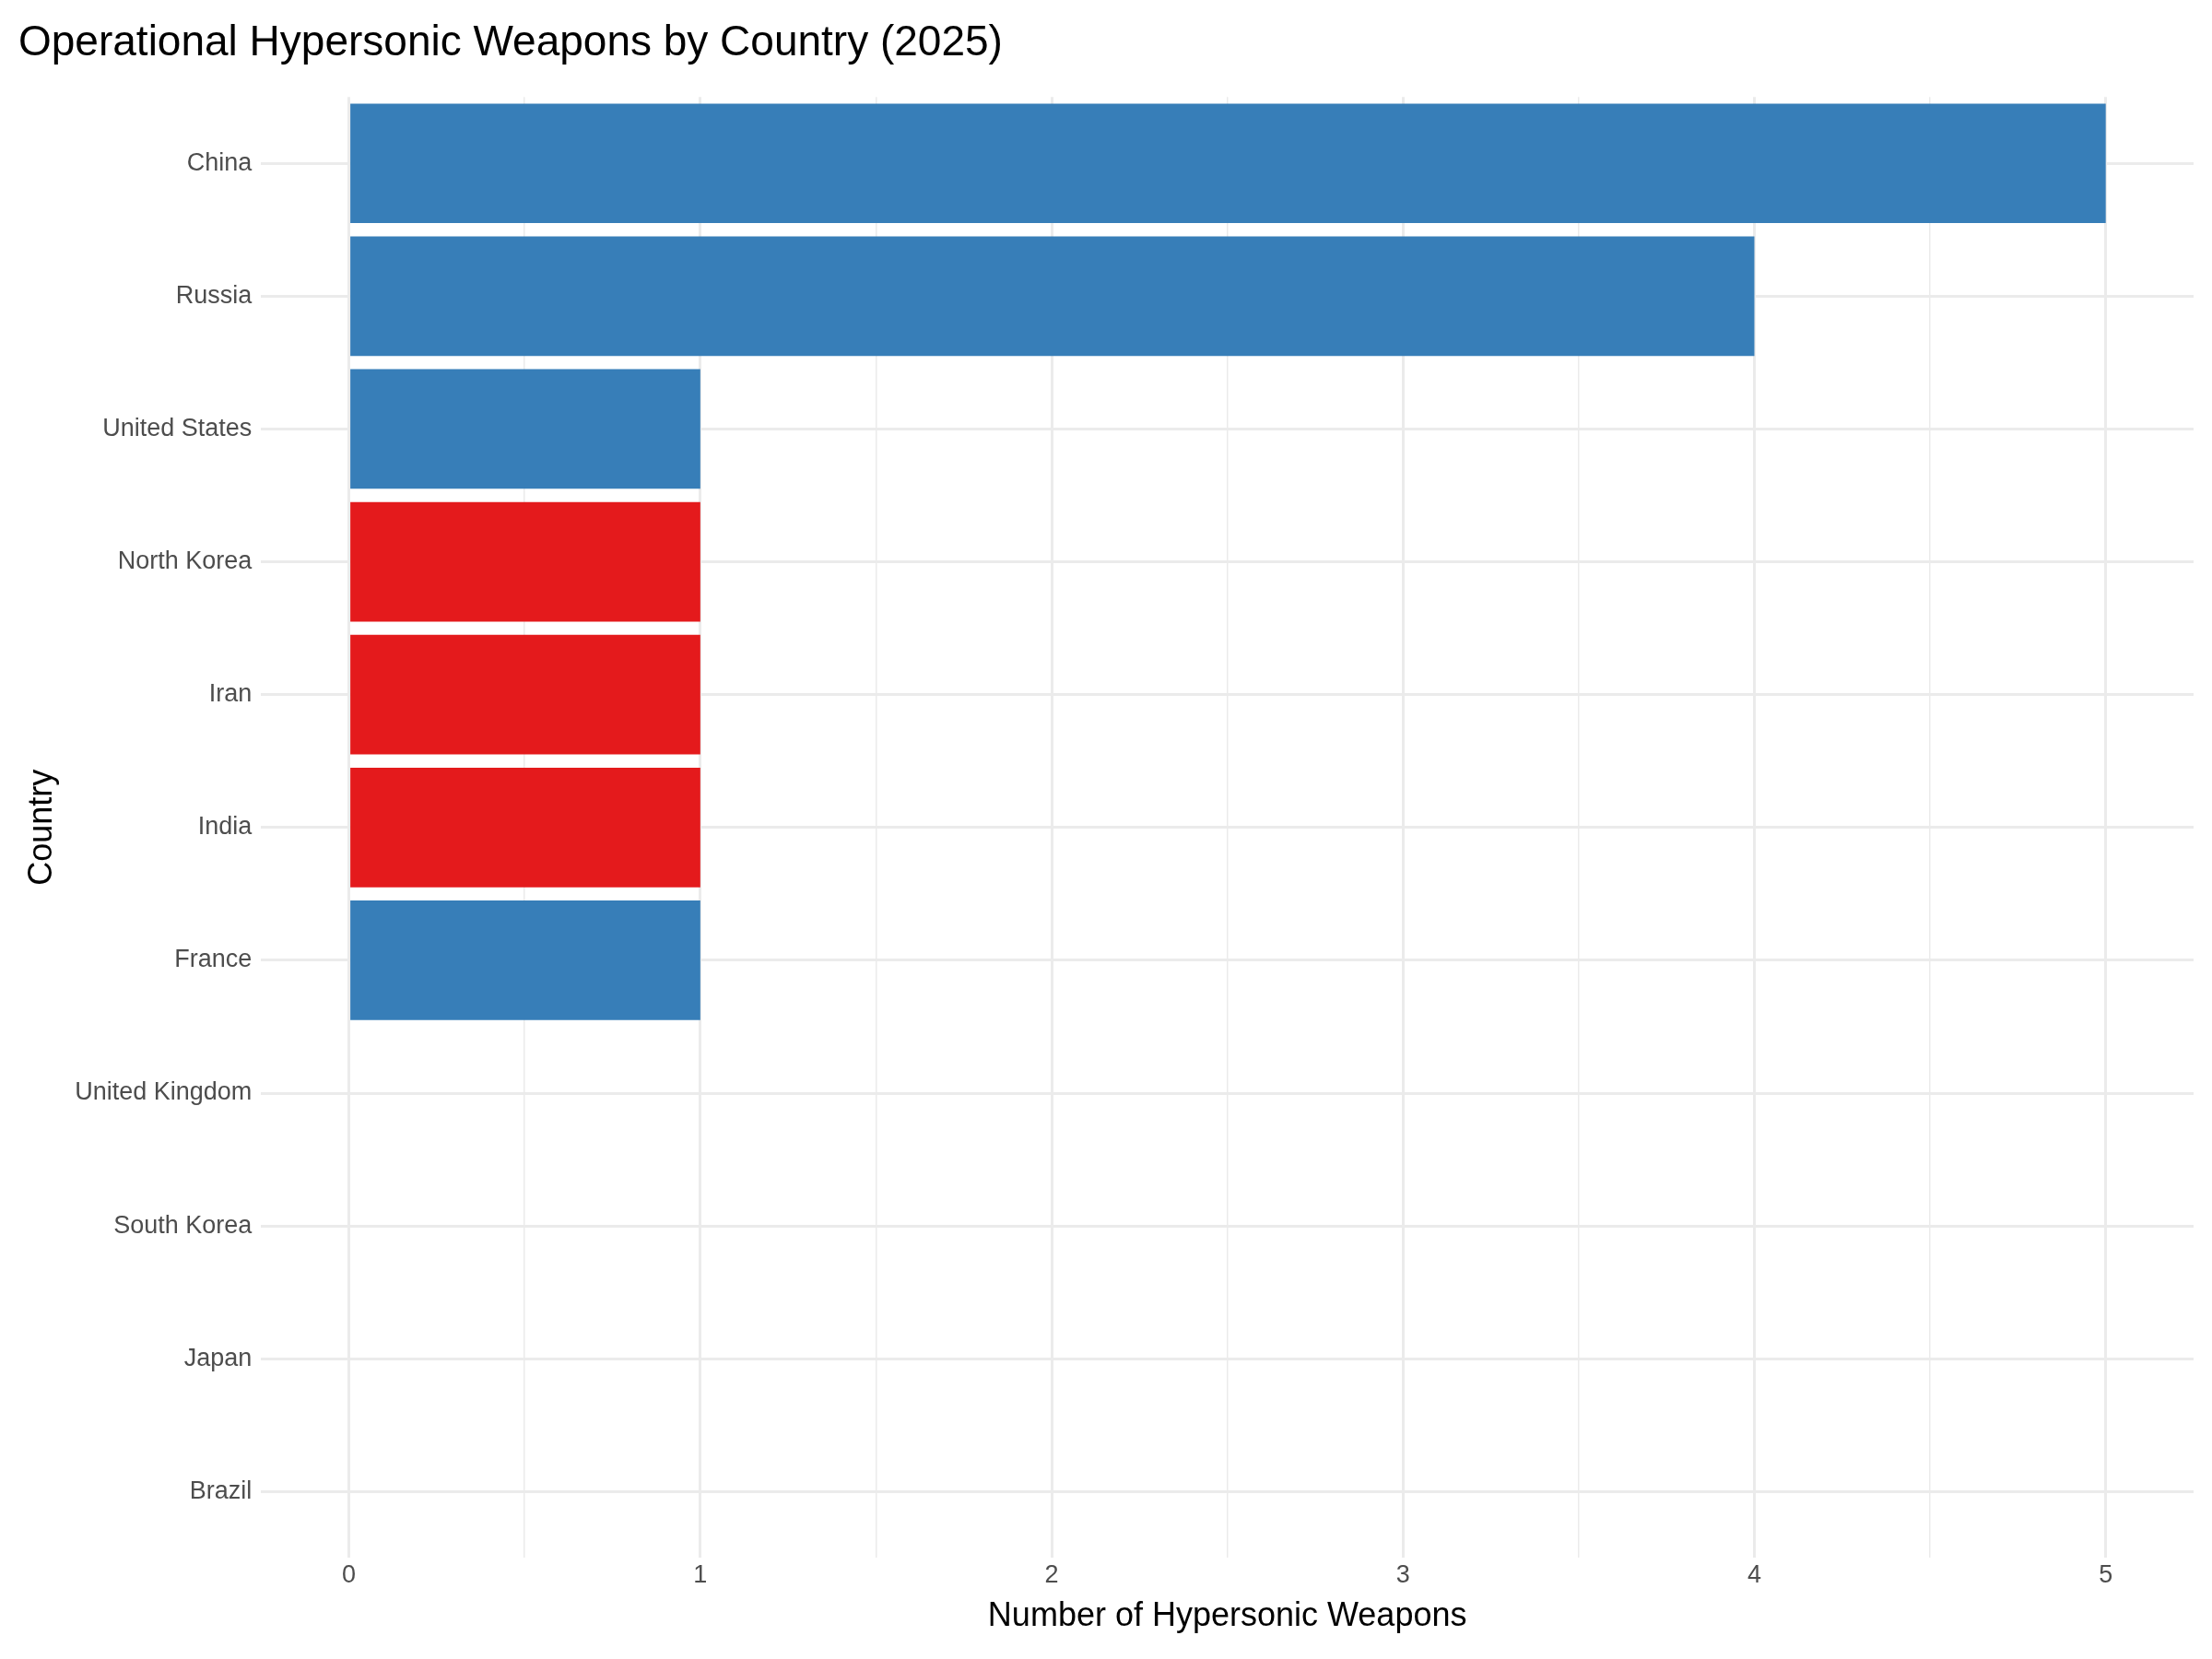  What do you see at coordinates (1402, 1574) in the screenshot?
I see `x-tick-label: 3` at bounding box center [1402, 1574].